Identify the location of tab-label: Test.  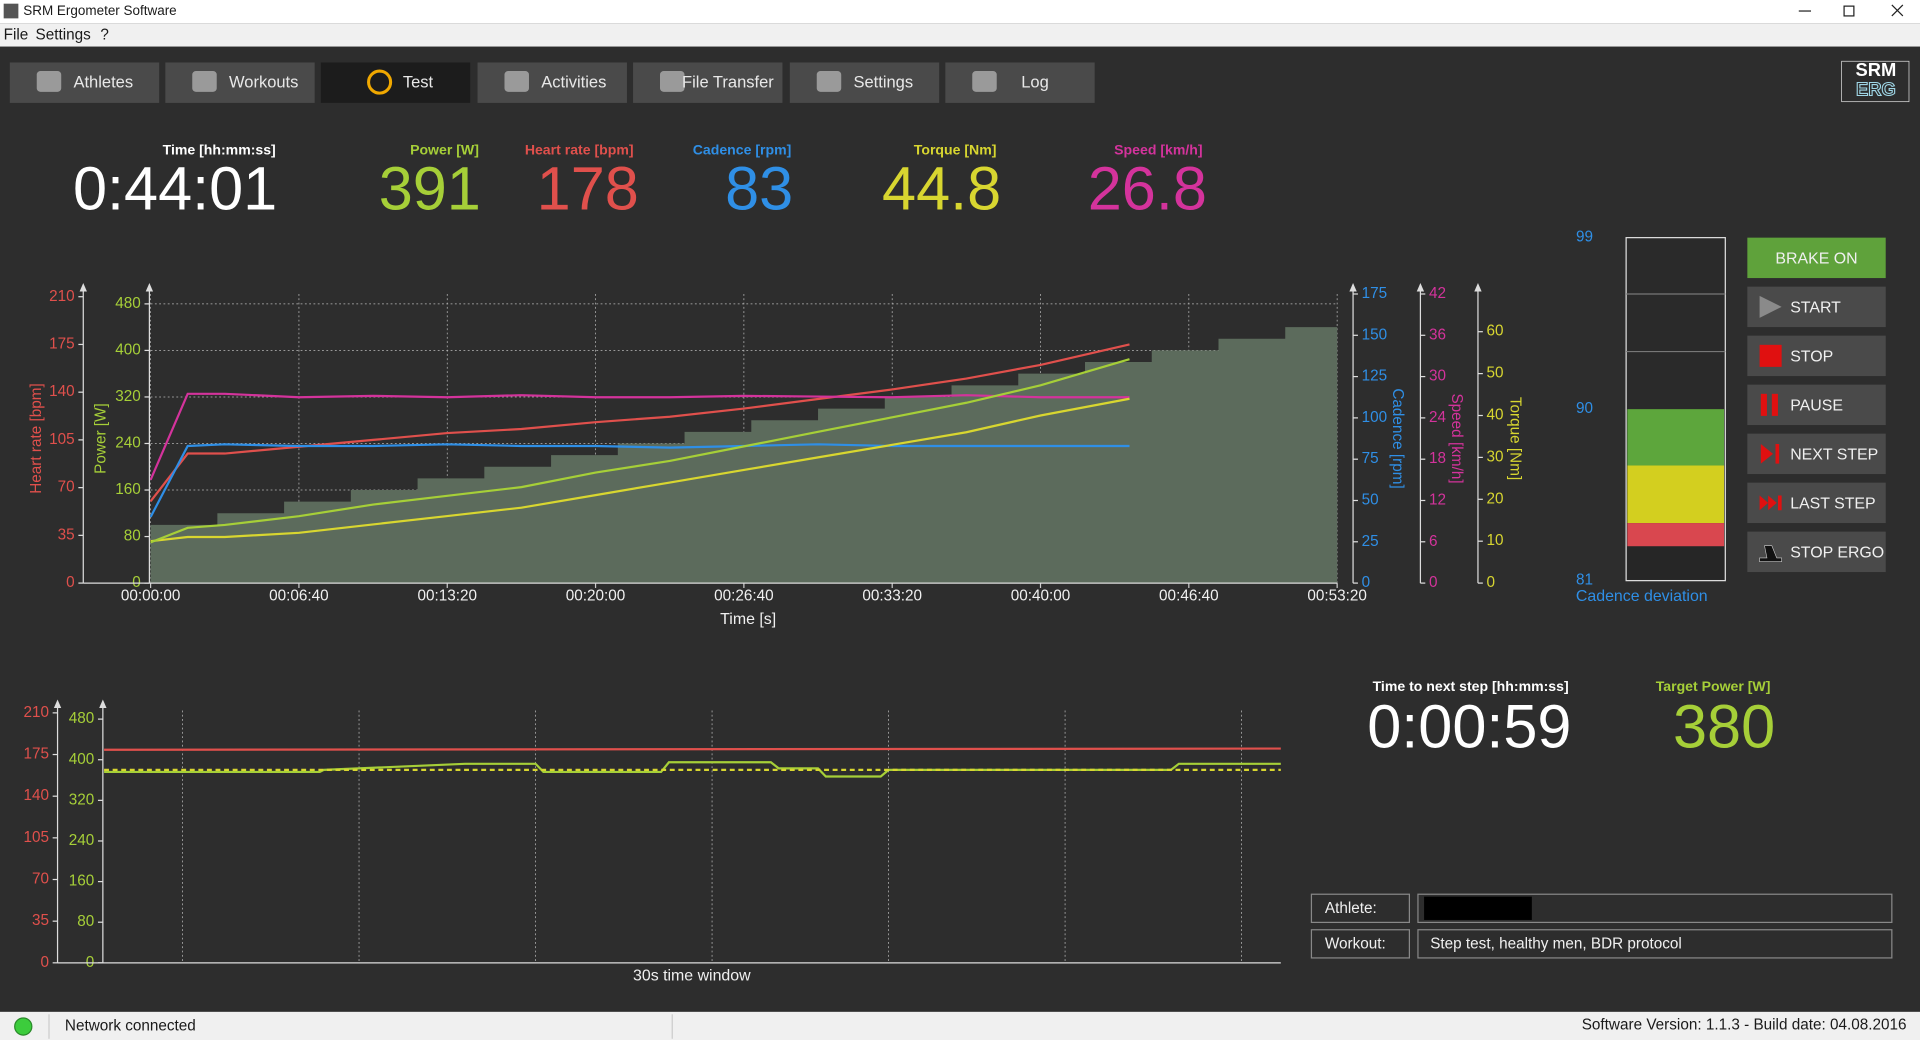
(418, 82).